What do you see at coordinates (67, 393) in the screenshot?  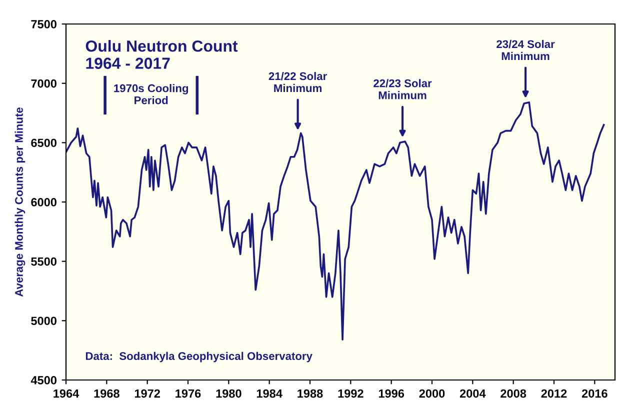 I see `x-tick-label: 1964` at bounding box center [67, 393].